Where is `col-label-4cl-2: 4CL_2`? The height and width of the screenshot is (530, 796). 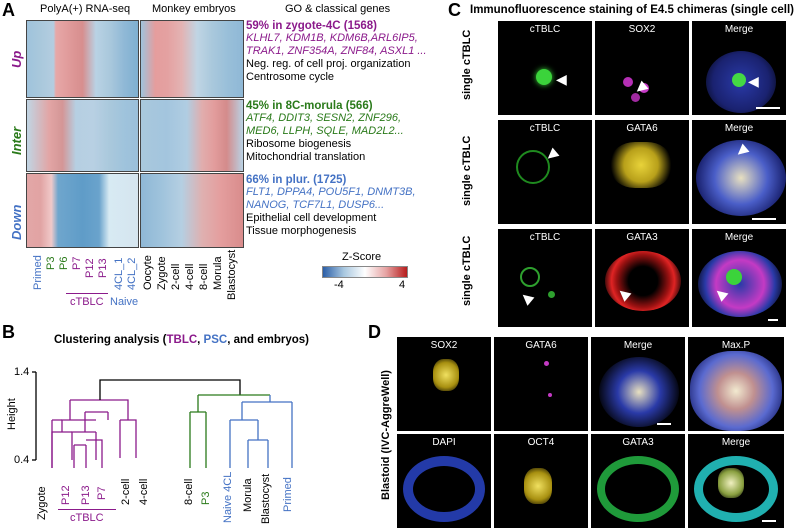 col-label-4cl-2: 4CL_2 is located at coordinates (132, 273).